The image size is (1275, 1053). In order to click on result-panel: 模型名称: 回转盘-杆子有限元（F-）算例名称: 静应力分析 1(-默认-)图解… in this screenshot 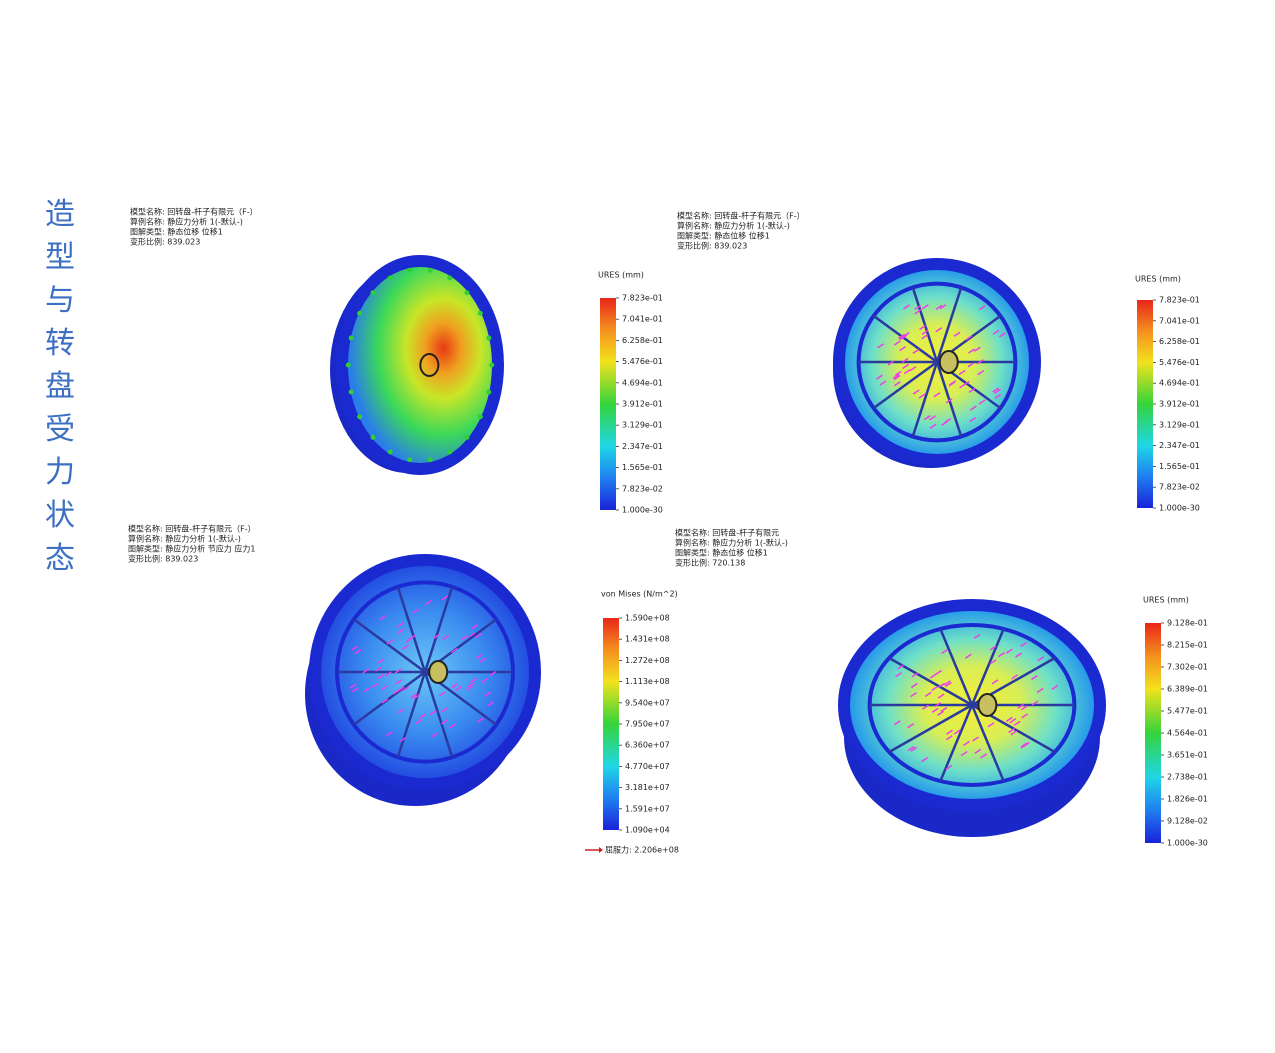, I will do `click(403, 689)`.